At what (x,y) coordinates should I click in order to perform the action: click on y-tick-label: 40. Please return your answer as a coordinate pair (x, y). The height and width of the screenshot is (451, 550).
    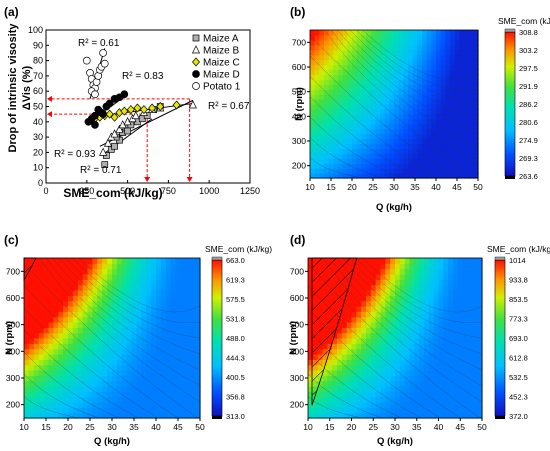
    Looking at the image, I should click on (38, 122).